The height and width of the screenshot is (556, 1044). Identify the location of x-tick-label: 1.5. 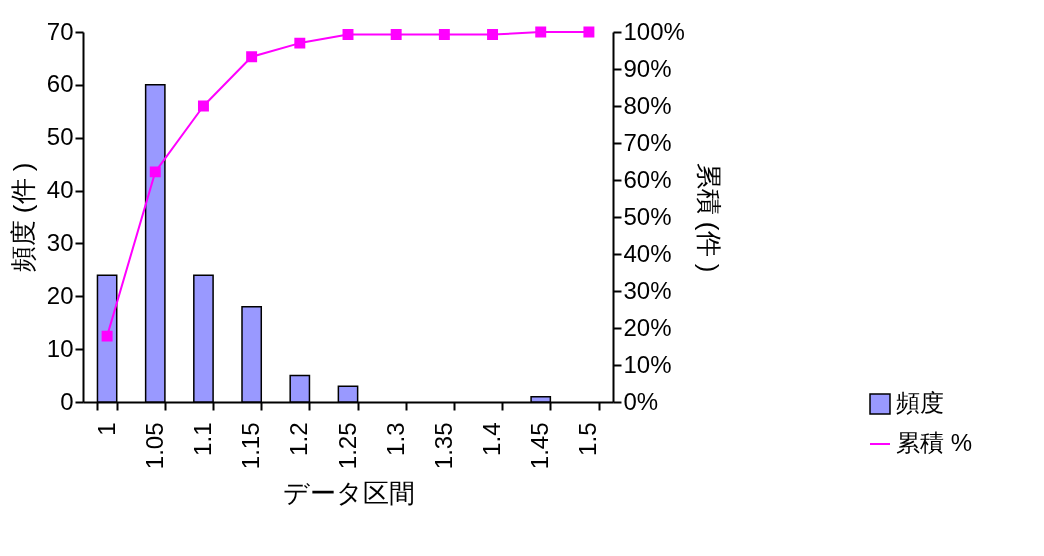
(588, 439).